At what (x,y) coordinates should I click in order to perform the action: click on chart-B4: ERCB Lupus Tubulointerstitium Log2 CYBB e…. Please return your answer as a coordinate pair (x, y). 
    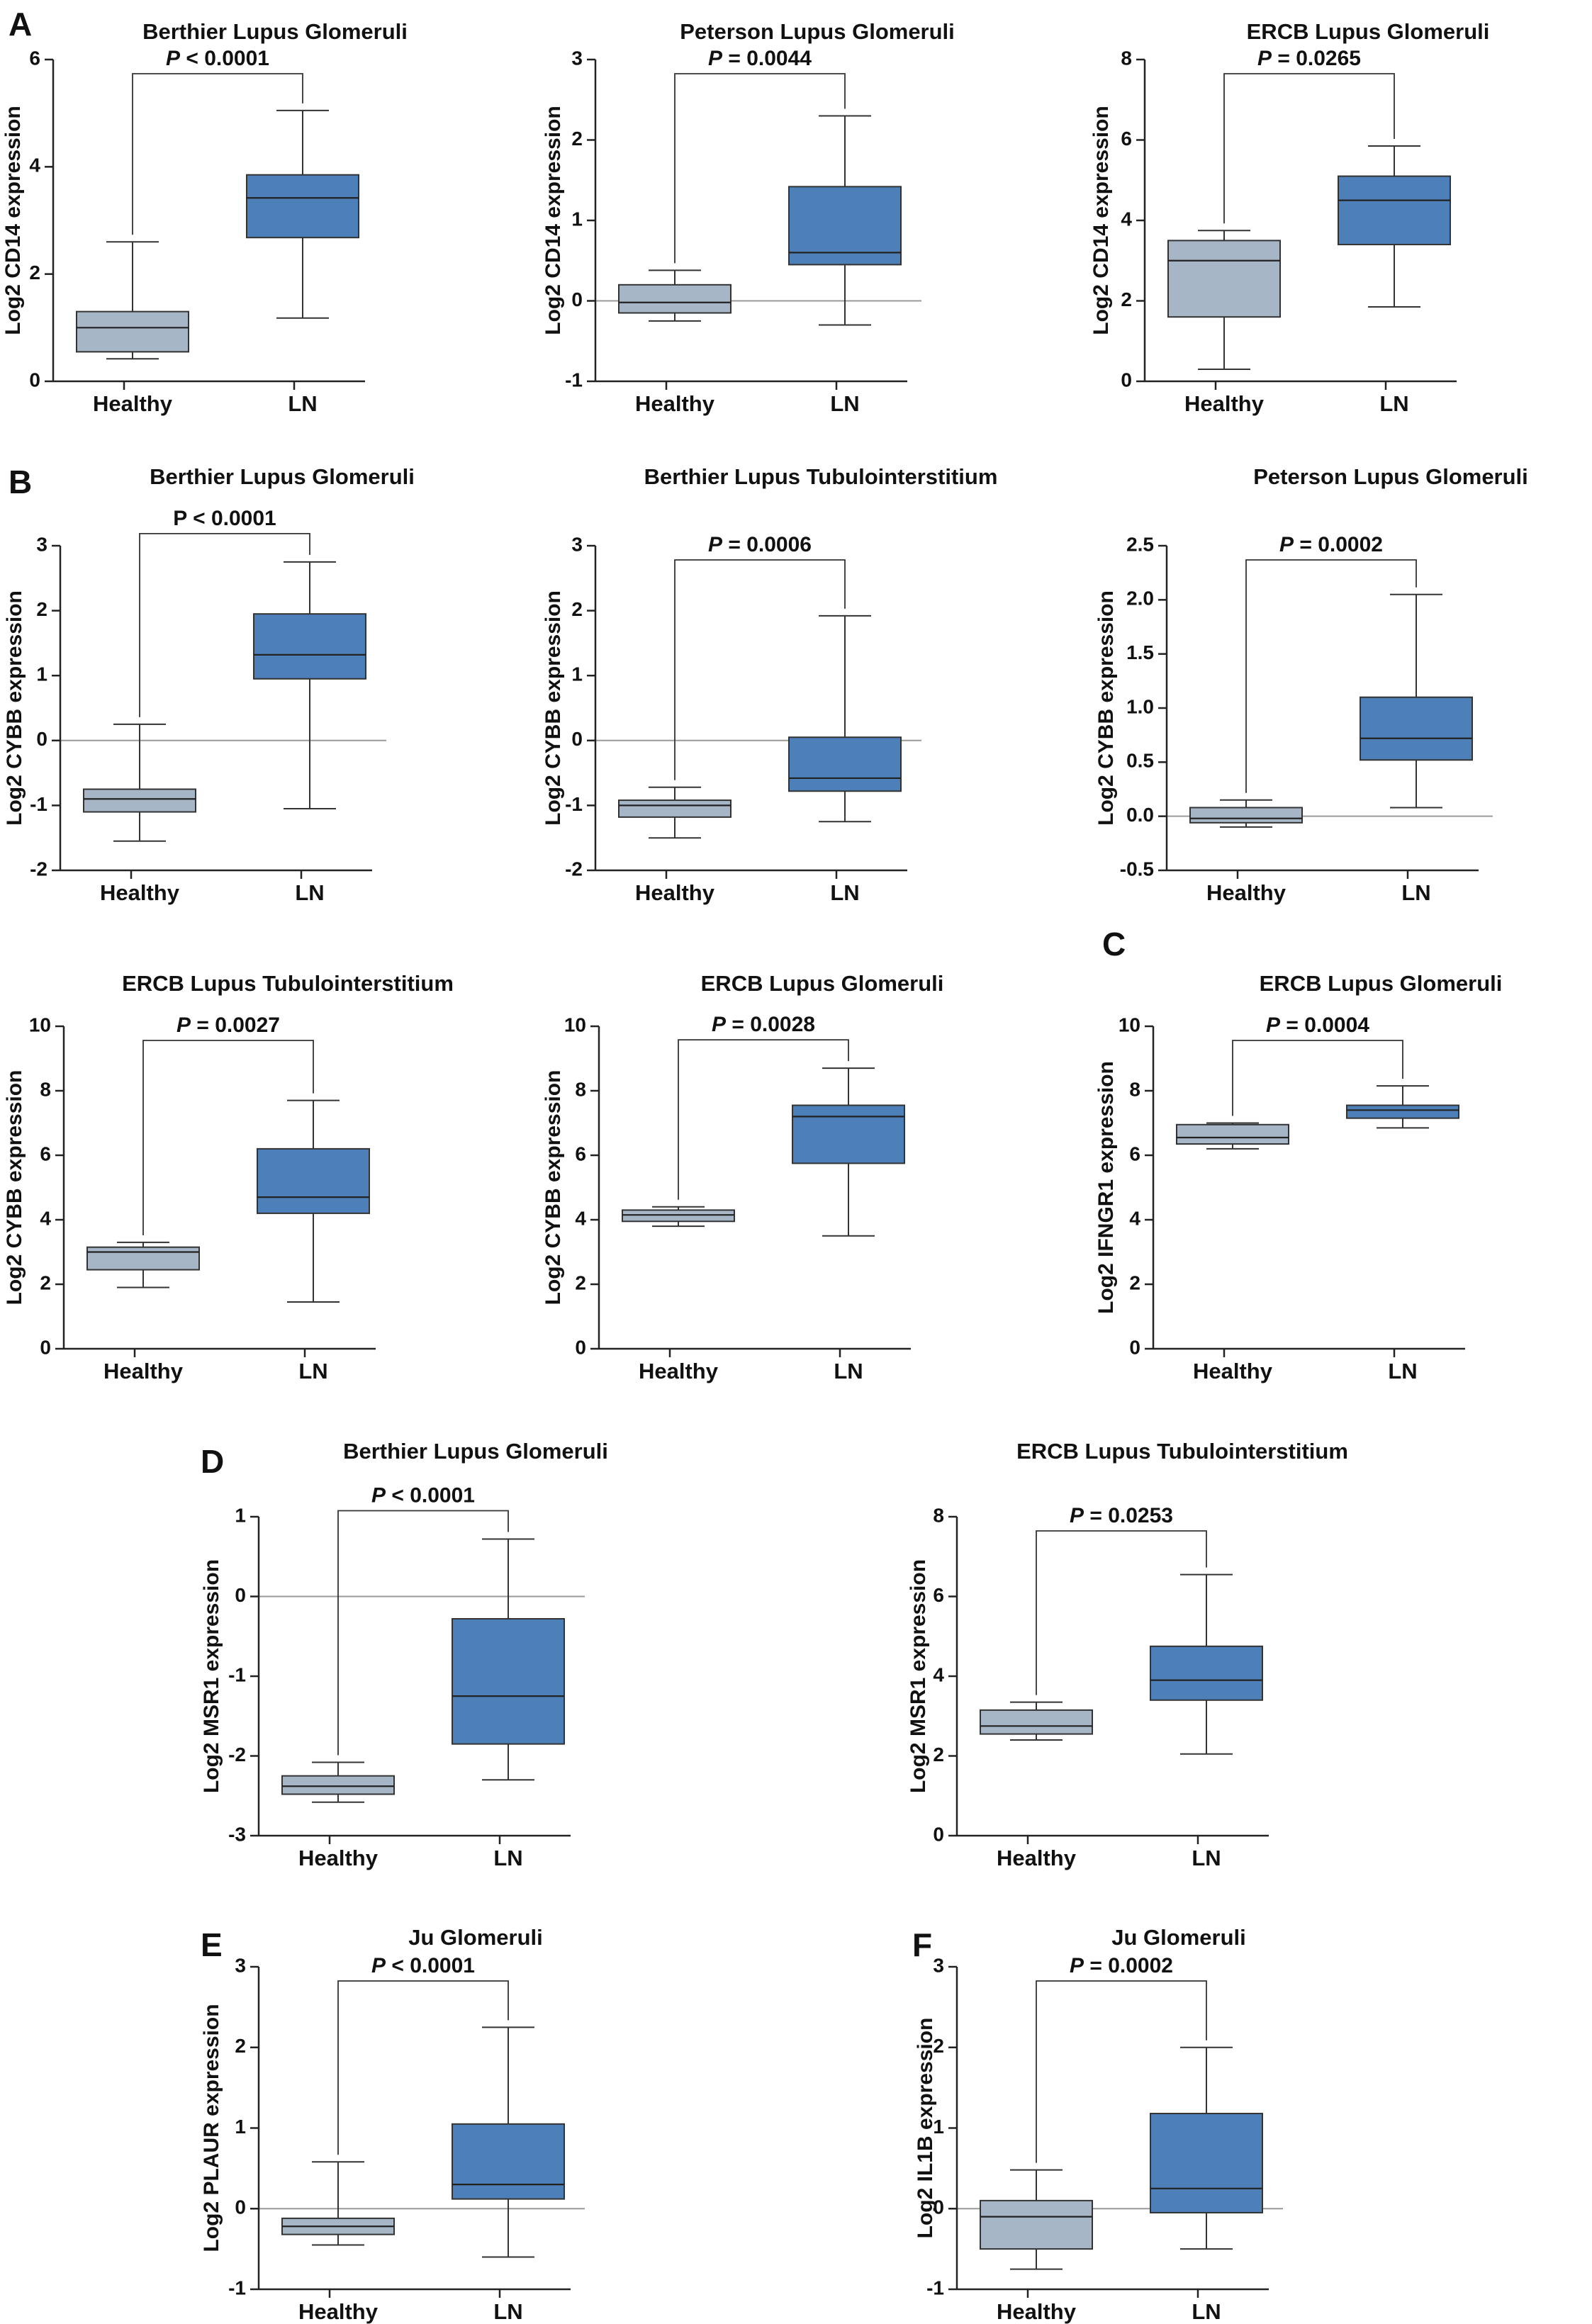
    Looking at the image, I should click on (229, 1177).